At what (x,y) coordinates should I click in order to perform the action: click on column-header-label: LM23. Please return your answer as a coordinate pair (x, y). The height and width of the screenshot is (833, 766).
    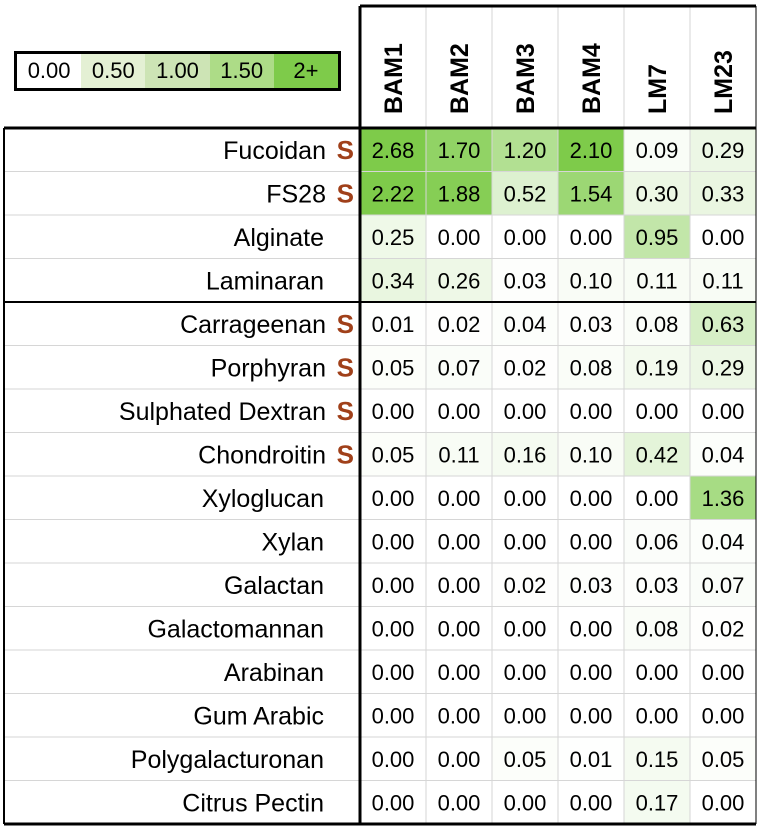
    Looking at the image, I should click on (724, 82).